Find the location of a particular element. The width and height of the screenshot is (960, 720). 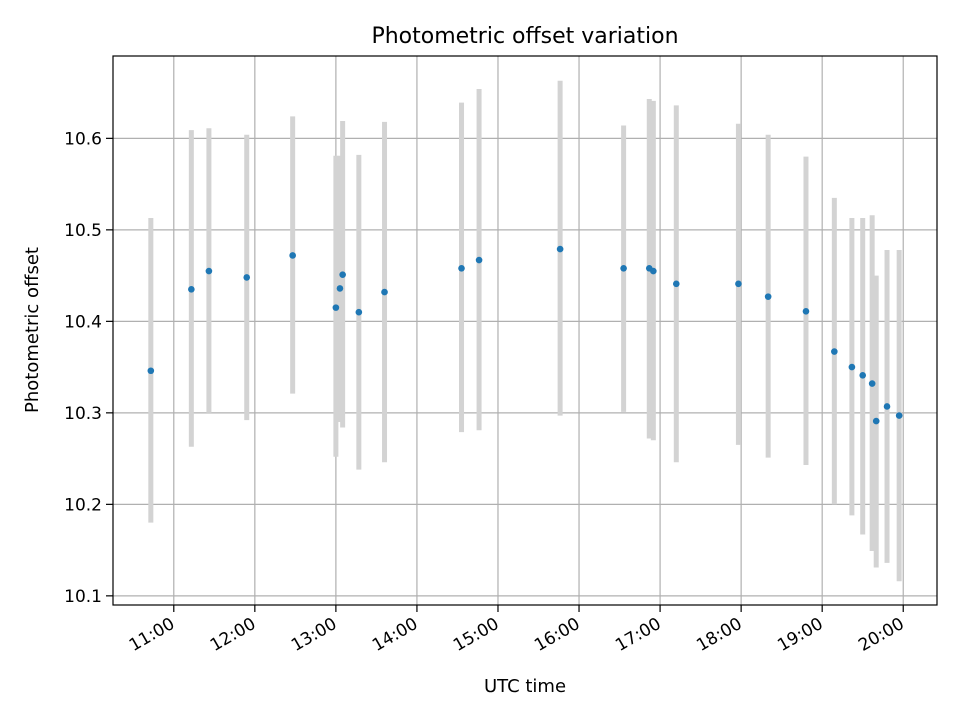

chart-title: Photometric offset variation is located at coordinates (524, 36).